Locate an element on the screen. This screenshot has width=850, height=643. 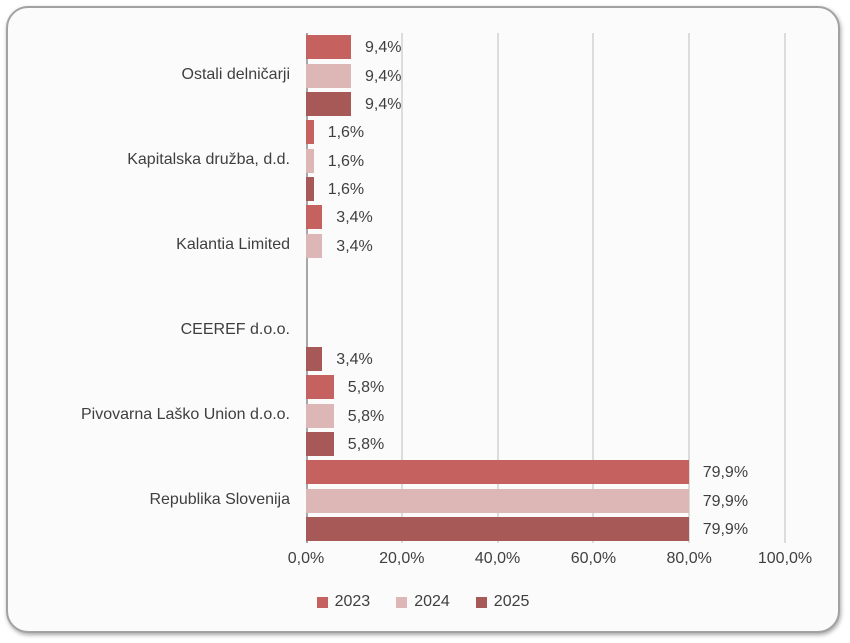
category-axis-line is located at coordinates (307, 288).